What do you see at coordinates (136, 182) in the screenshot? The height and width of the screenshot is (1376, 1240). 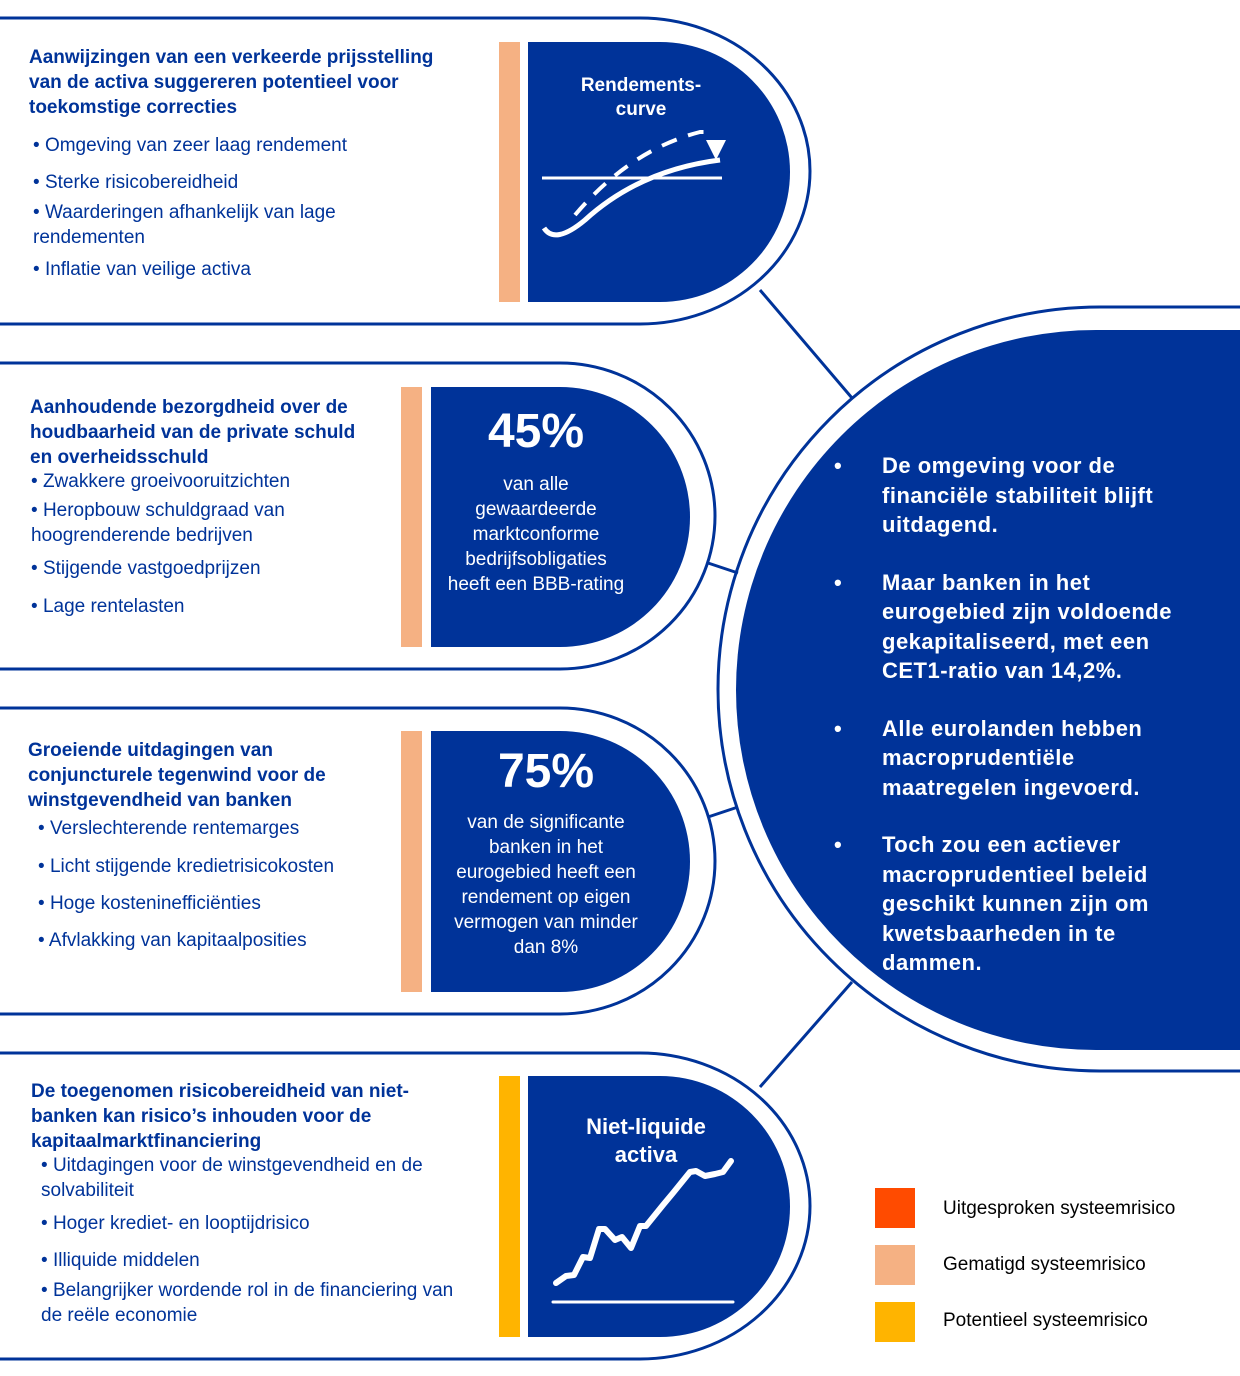 I see `panel-1-item: • Sterke risicobereidheid` at bounding box center [136, 182].